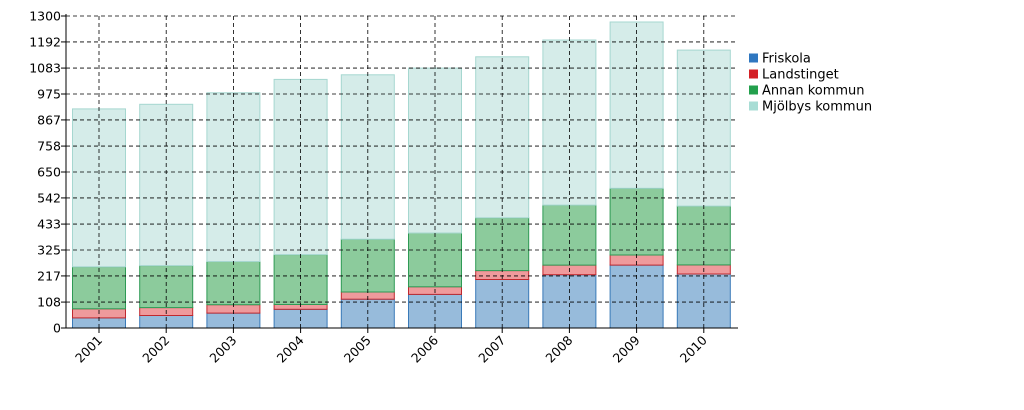 The height and width of the screenshot is (410, 1024). What do you see at coordinates (817, 107) in the screenshot?
I see `legend-label: Mjölbys kommun` at bounding box center [817, 107].